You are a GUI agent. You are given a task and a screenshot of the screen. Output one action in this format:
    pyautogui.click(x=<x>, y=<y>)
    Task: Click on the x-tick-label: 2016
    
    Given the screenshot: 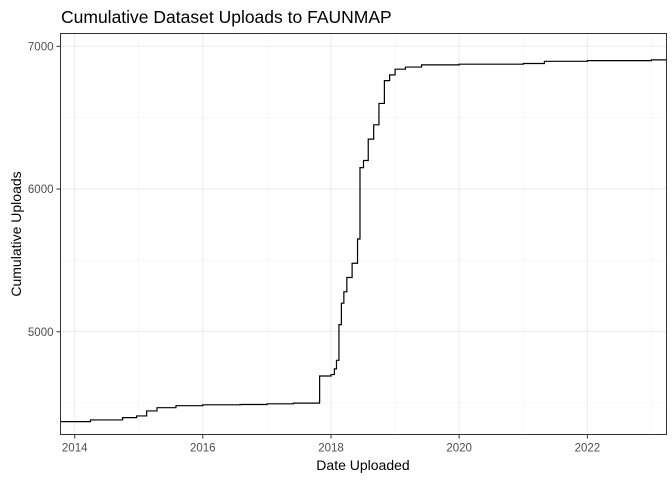 What is the action you would take?
    pyautogui.click(x=203, y=449)
    